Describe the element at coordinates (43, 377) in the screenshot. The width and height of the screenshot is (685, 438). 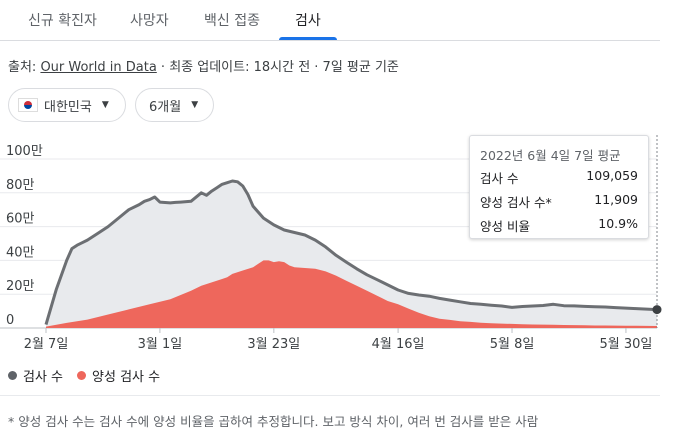
I see `legend-tests-label: 검사 수` at that location.